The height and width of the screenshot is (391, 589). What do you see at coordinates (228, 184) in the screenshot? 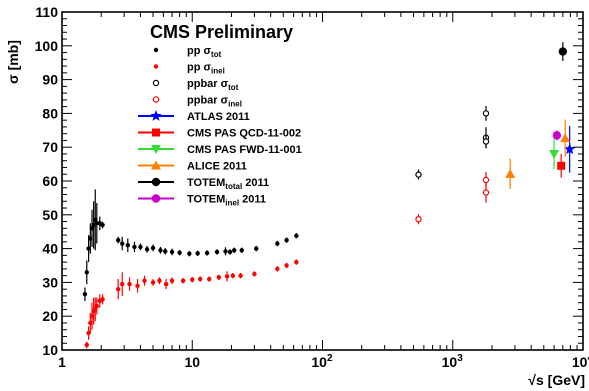
I see `legend-label: TOTEMtotal 2011` at bounding box center [228, 184].